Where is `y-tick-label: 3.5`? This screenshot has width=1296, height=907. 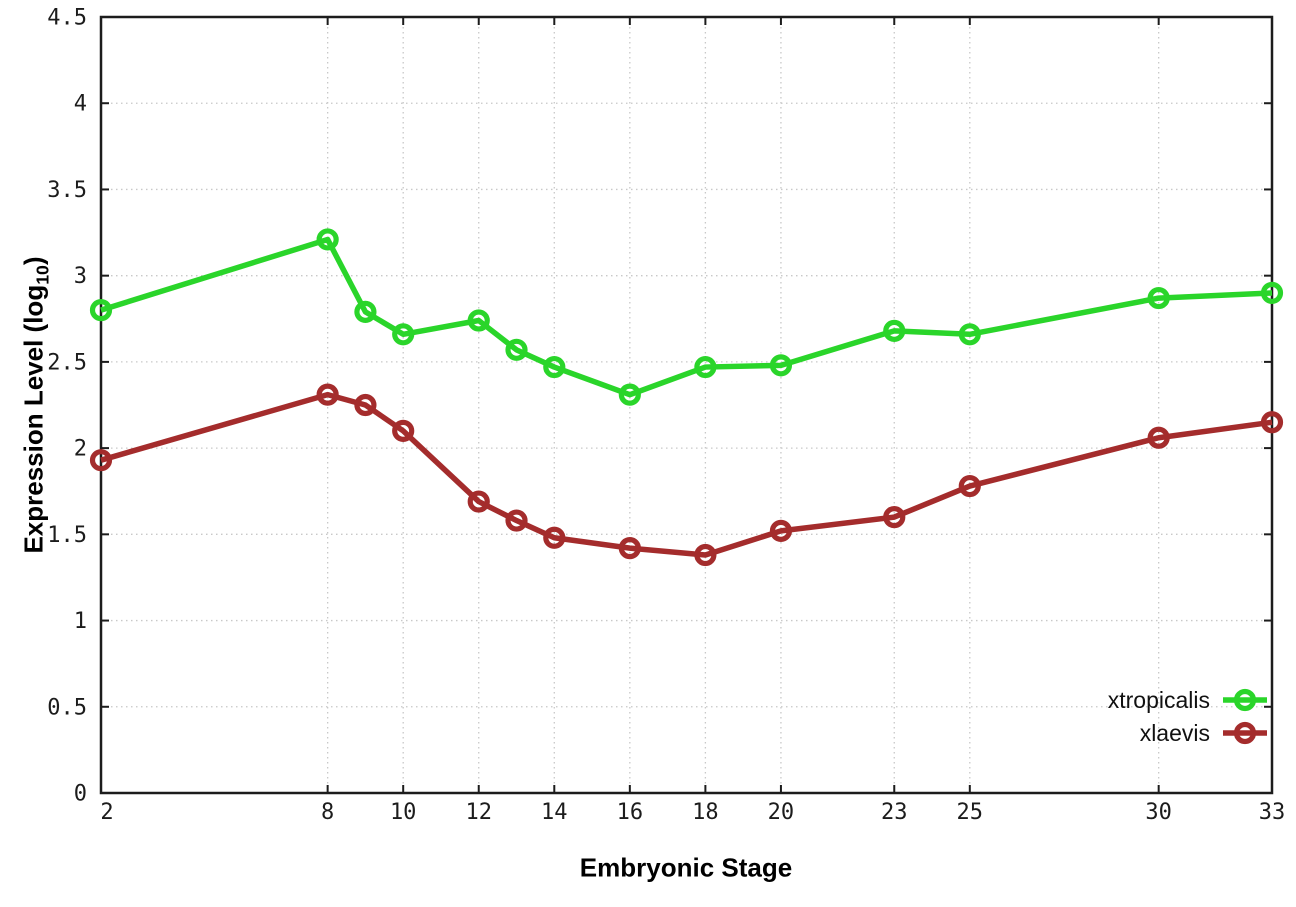
y-tick-label: 3.5 is located at coordinates (67, 190).